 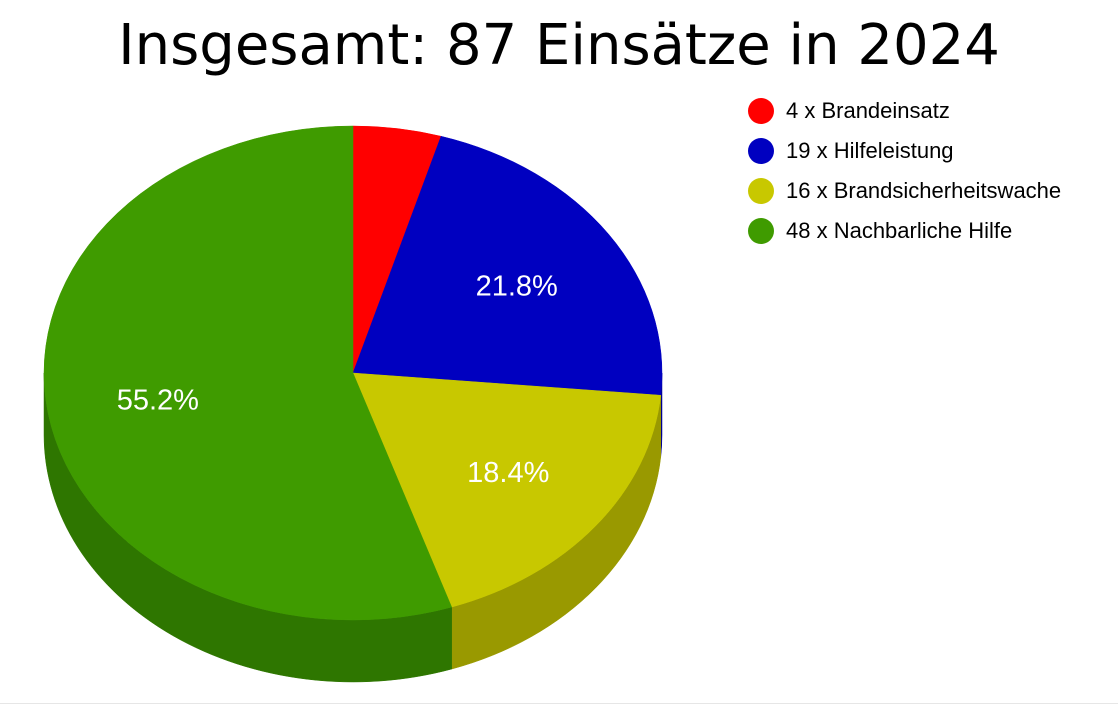 I want to click on pie-slice-brandsicherheitswache, so click(x=507, y=490).